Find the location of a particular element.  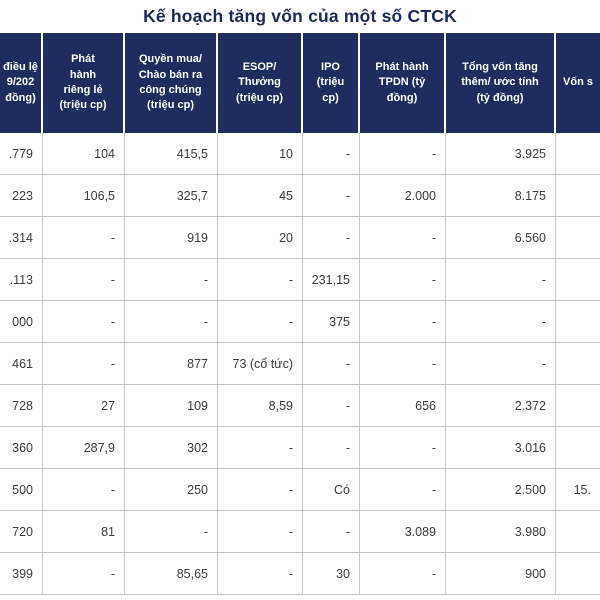

table-row: 223 106,5 325,7 45-2.000 8.175 is located at coordinates (300, 196).